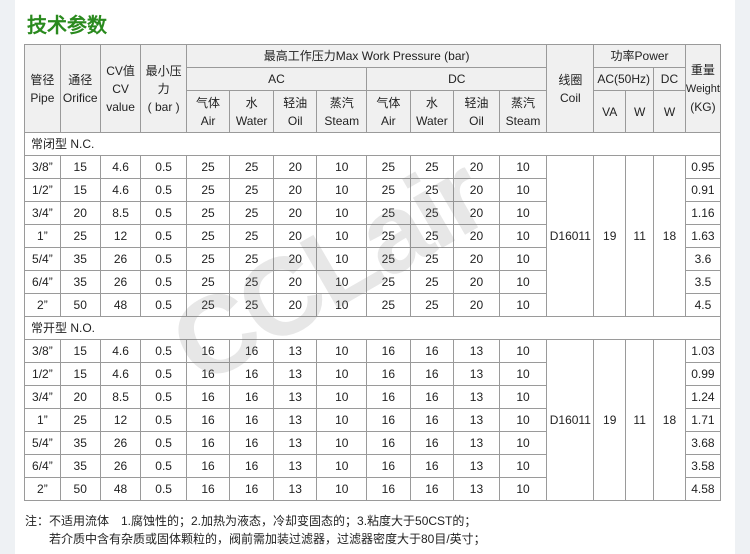 The height and width of the screenshot is (554, 750). I want to click on section-label: 常闭型 N.C., so click(372, 144).